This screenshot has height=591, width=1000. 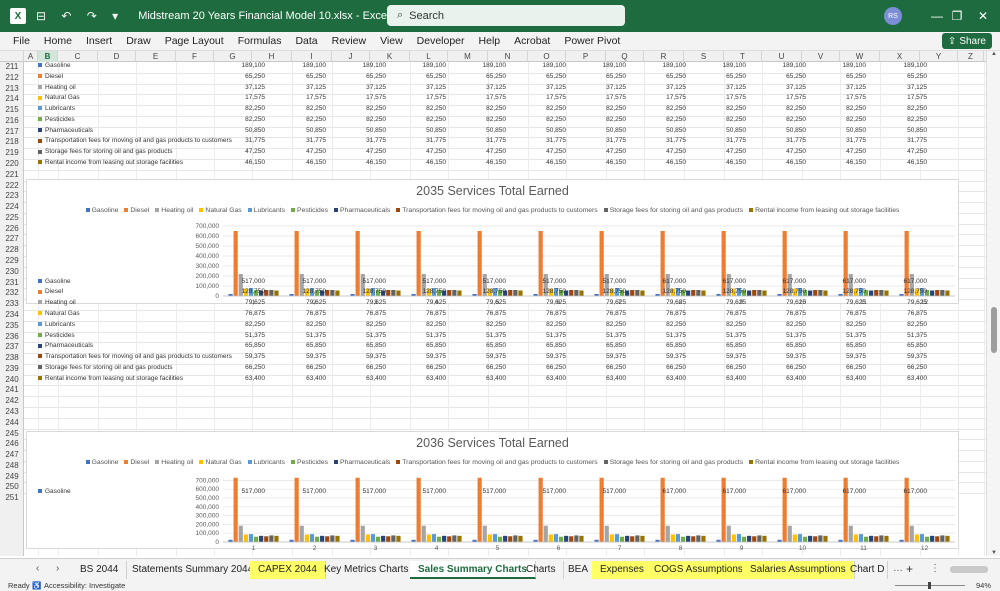 What do you see at coordinates (939, 56) in the screenshot?
I see `column-header: Y` at bounding box center [939, 56].